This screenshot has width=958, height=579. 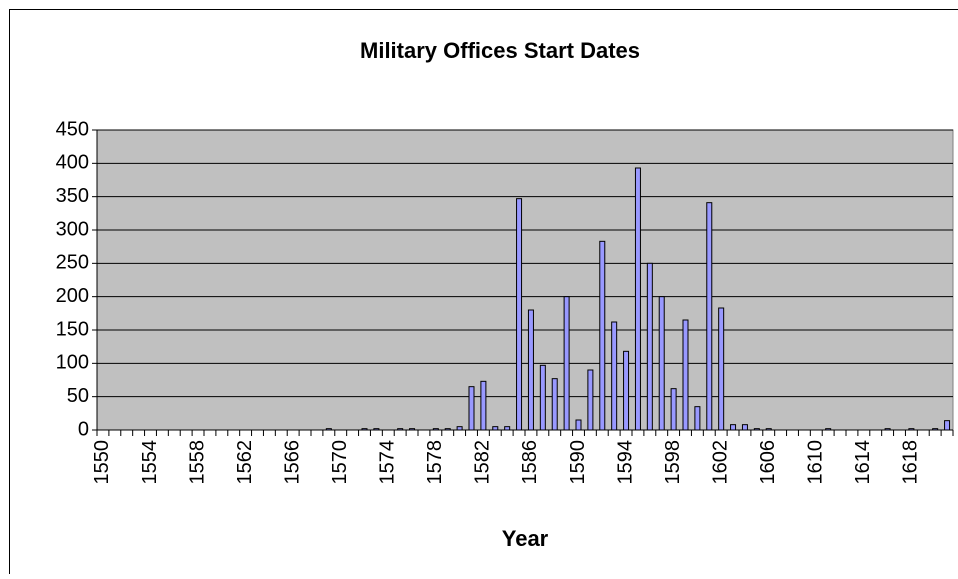 I want to click on chart-title: Military Offices Start Dates, so click(x=500, y=50).